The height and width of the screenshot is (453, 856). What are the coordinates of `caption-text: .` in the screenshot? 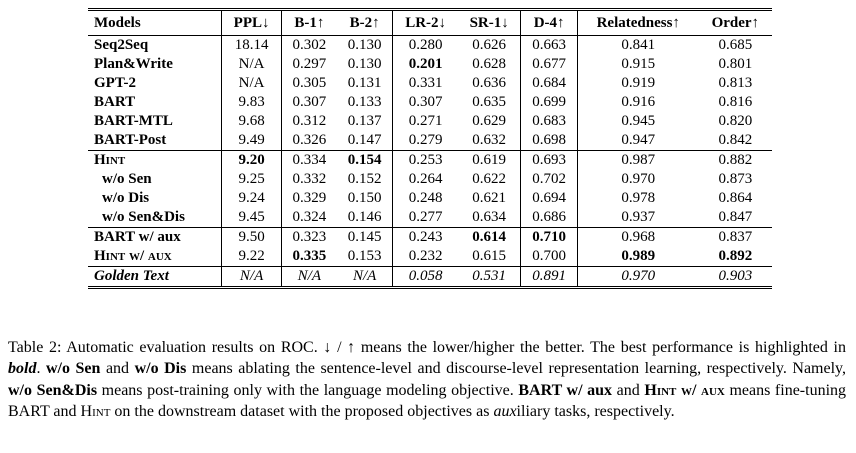 It's located at (41, 369).